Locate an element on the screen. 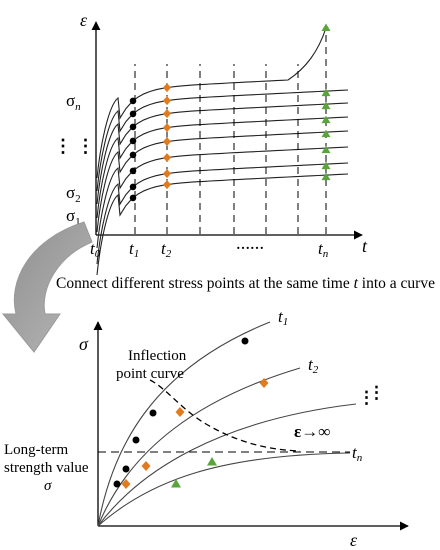  curve-label-dots: ⋮ is located at coordinates (366, 397).